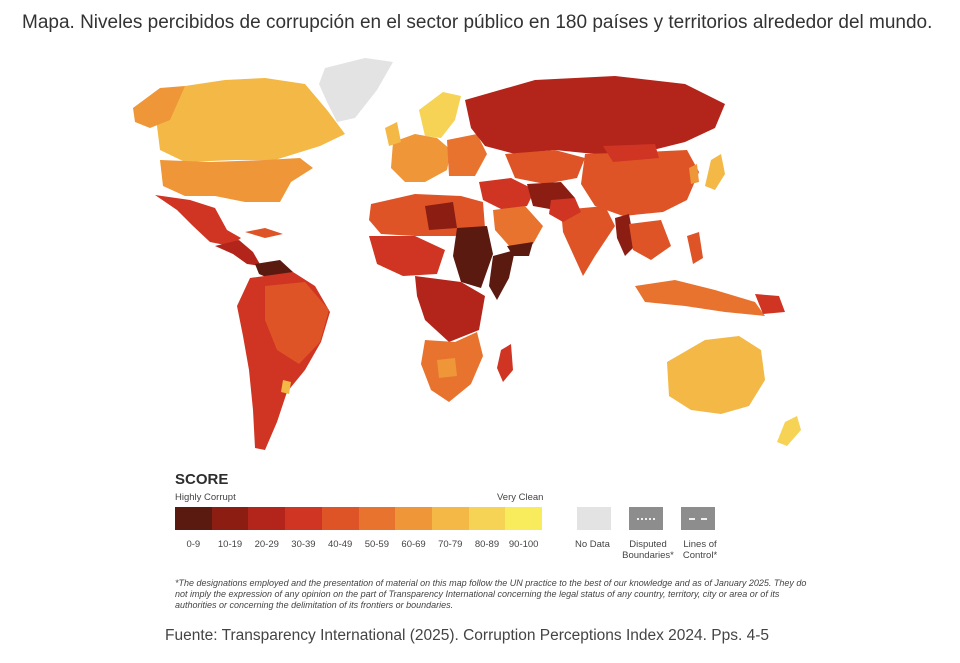 The image size is (960, 663). What do you see at coordinates (450, 309) in the screenshot?
I see `map-central-africa` at bounding box center [450, 309].